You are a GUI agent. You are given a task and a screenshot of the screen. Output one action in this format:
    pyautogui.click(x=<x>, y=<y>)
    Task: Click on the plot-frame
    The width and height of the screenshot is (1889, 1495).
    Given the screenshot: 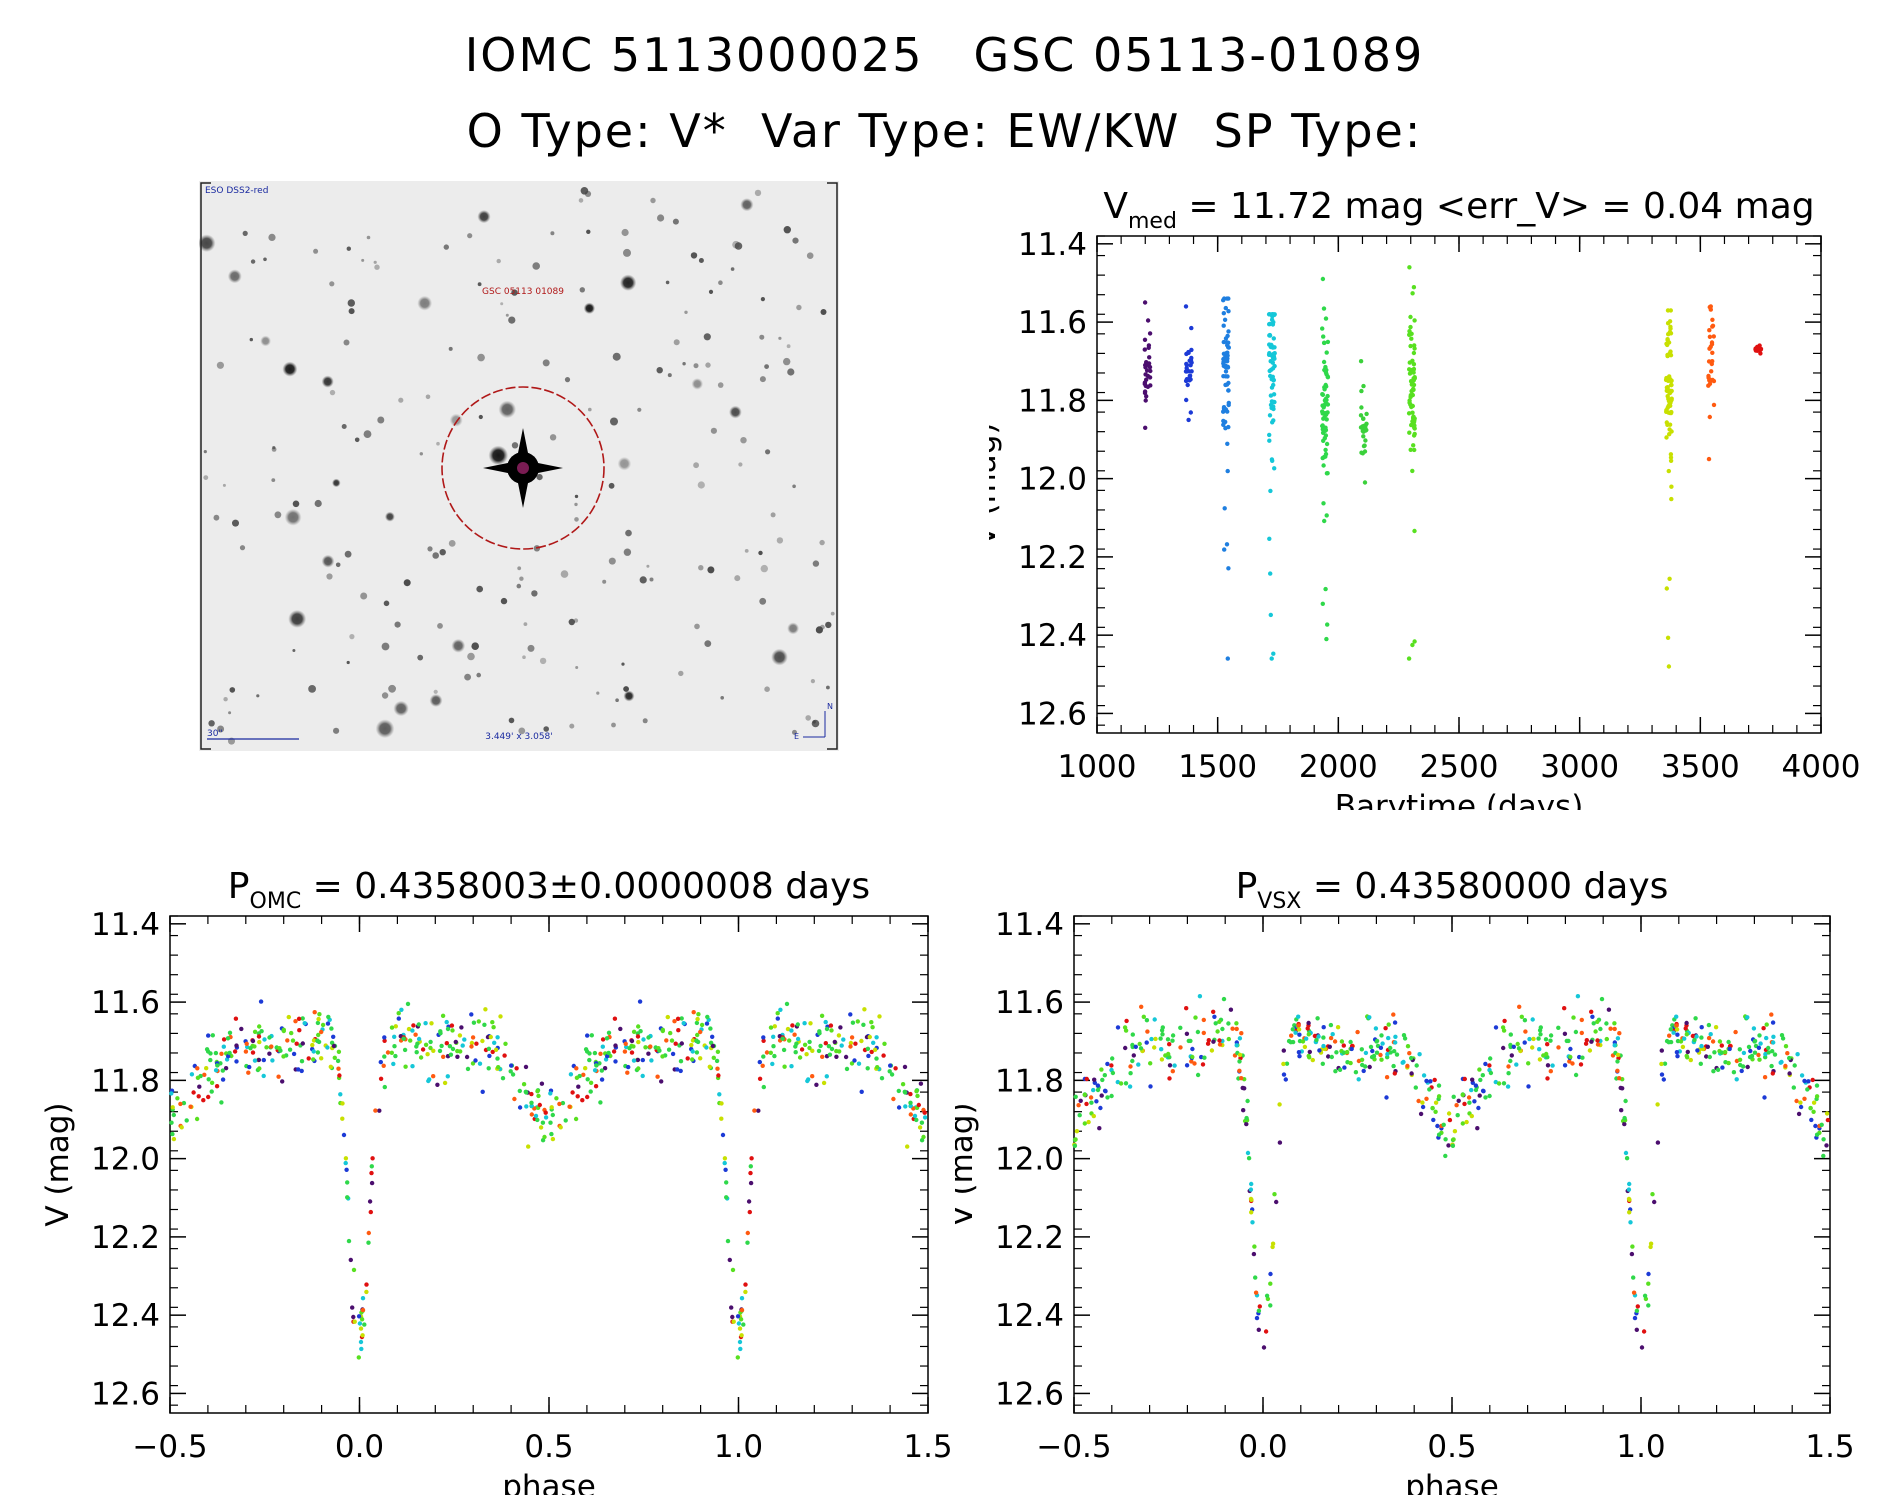 What is the action you would take?
    pyautogui.click(x=1452, y=1164)
    